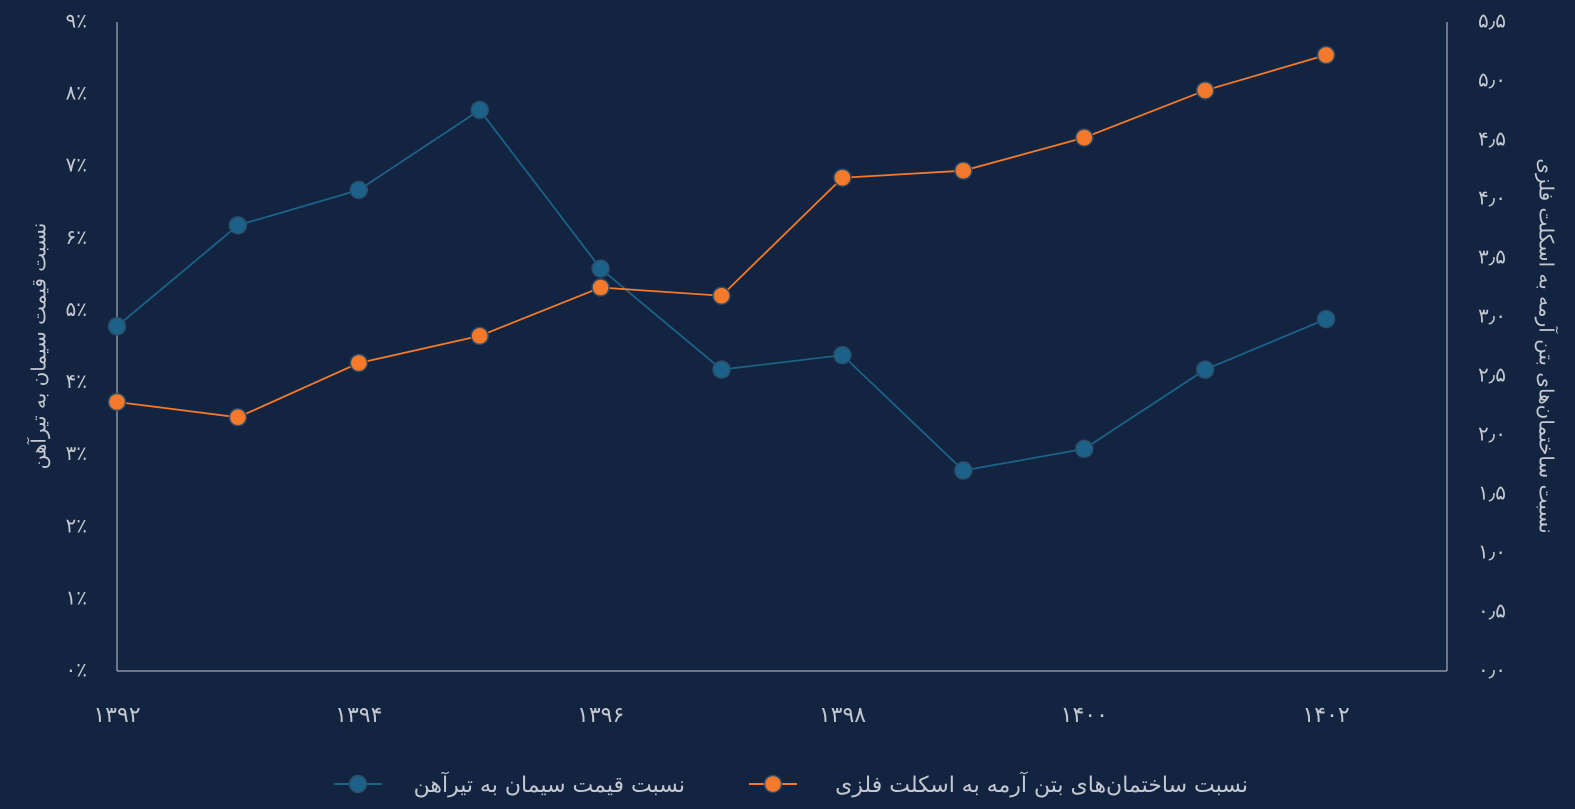 This screenshot has height=809, width=1575. Describe the element at coordinates (76, 670) in the screenshot. I see `y-tick-label: ۰٪` at that location.